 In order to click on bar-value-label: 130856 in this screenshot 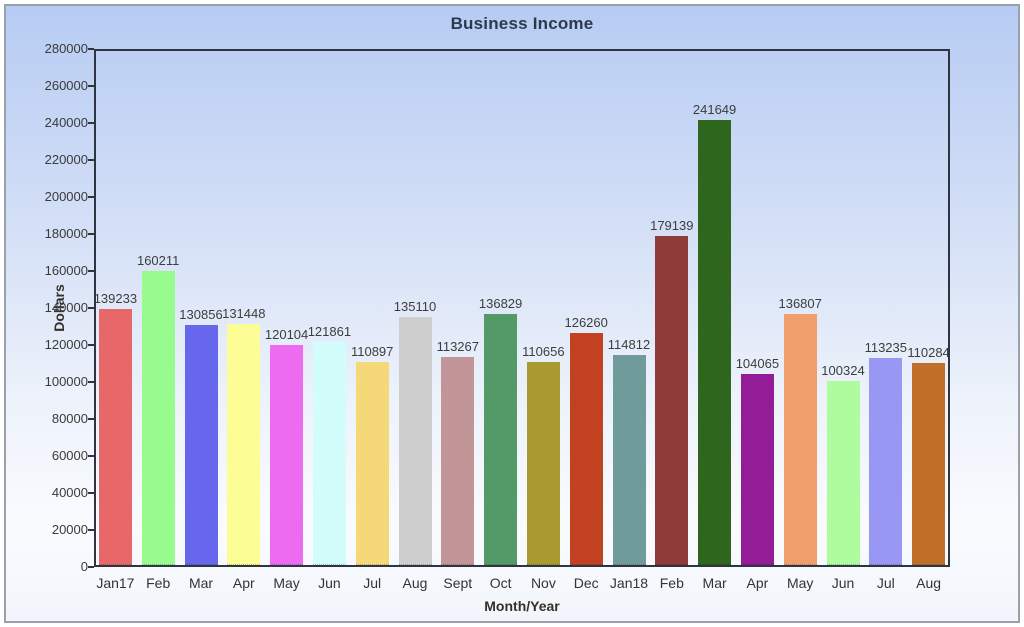, I will do `click(201, 314)`.